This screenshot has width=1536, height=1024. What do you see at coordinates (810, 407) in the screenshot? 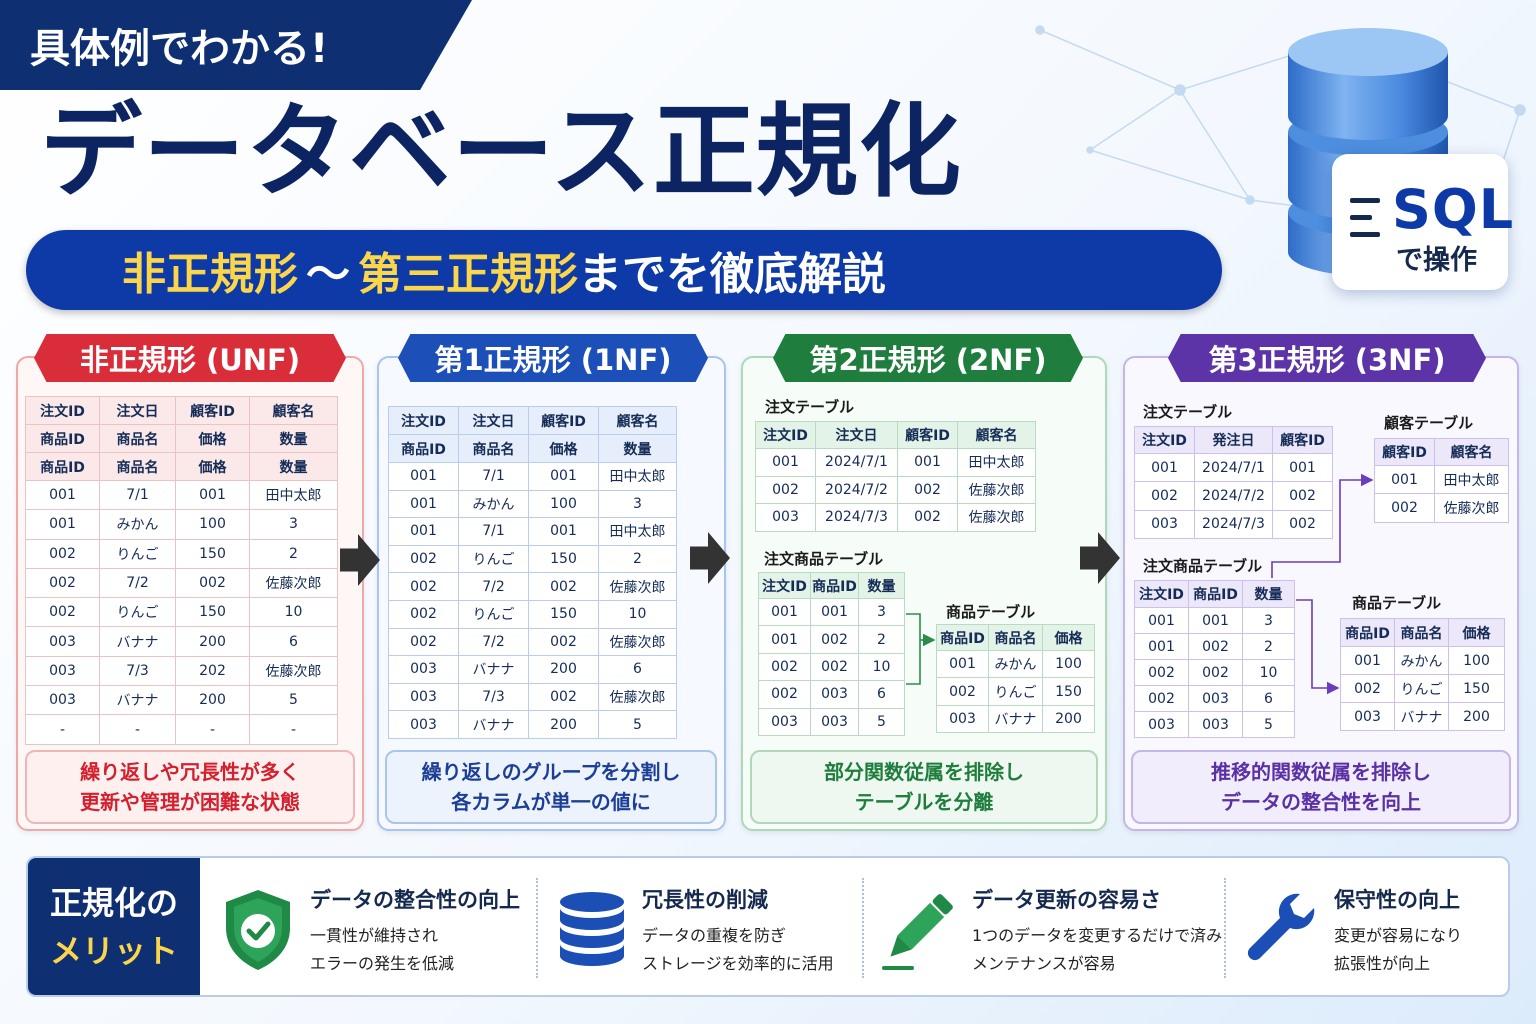
I see `2nf-orders-label: 注文テーブル` at bounding box center [810, 407].